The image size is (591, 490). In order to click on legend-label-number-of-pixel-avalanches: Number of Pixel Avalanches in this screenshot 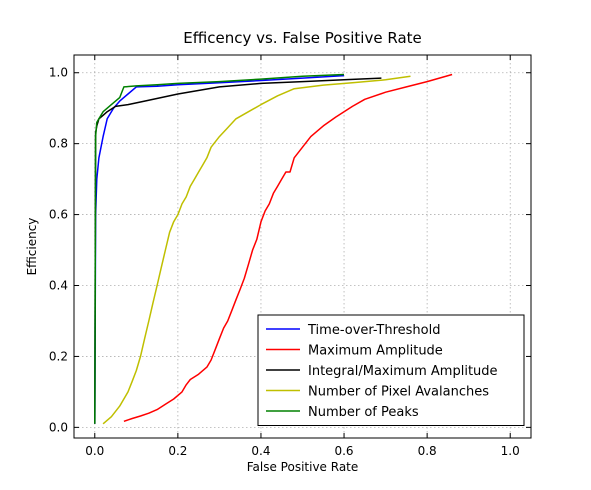, I will do `click(398, 392)`.